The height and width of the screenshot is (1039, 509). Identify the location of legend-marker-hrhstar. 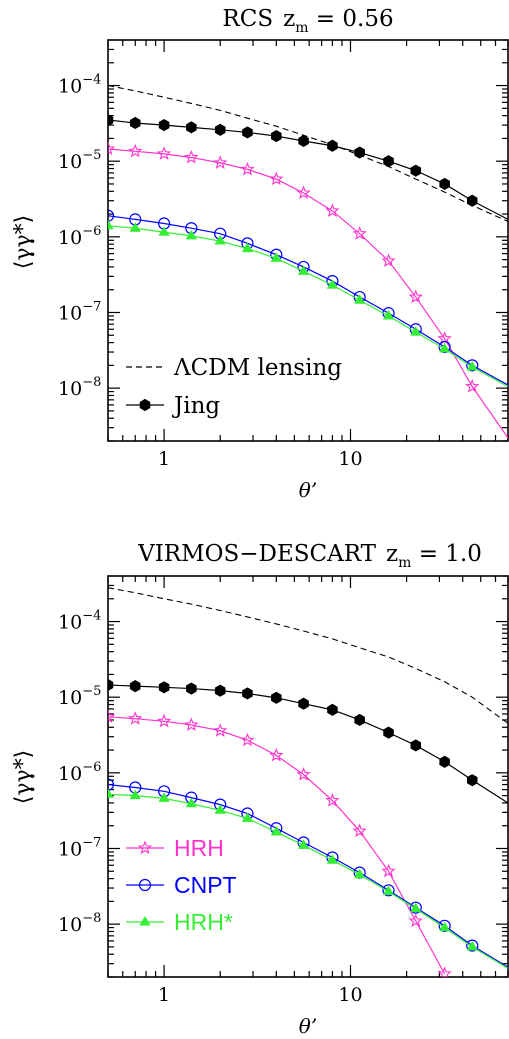
(145, 921).